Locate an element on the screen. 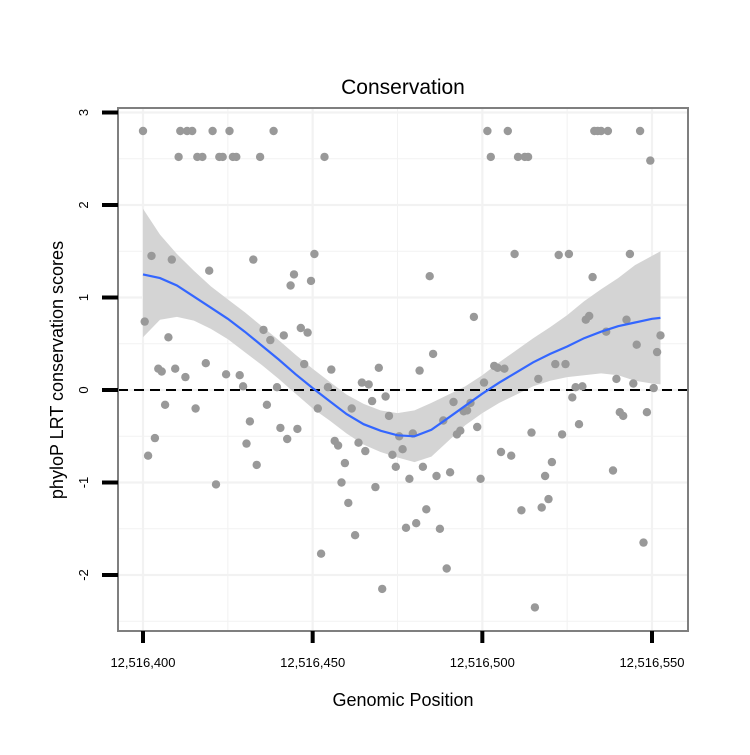  y-tick-label: 0 is located at coordinates (83, 389).